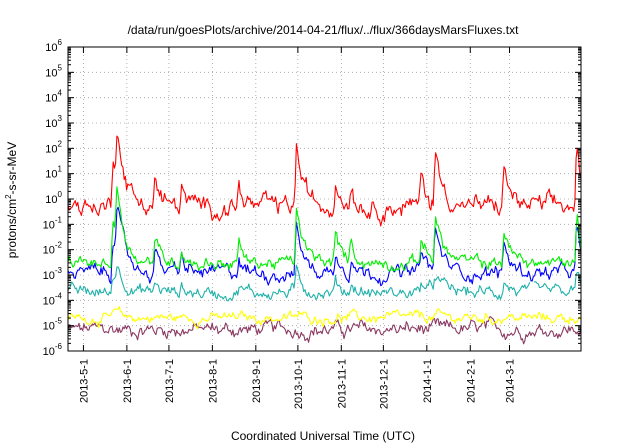 This screenshot has width=640, height=448. Describe the element at coordinates (53, 325) in the screenshot. I see `y-tick-label: 10⁻⁵` at that location.